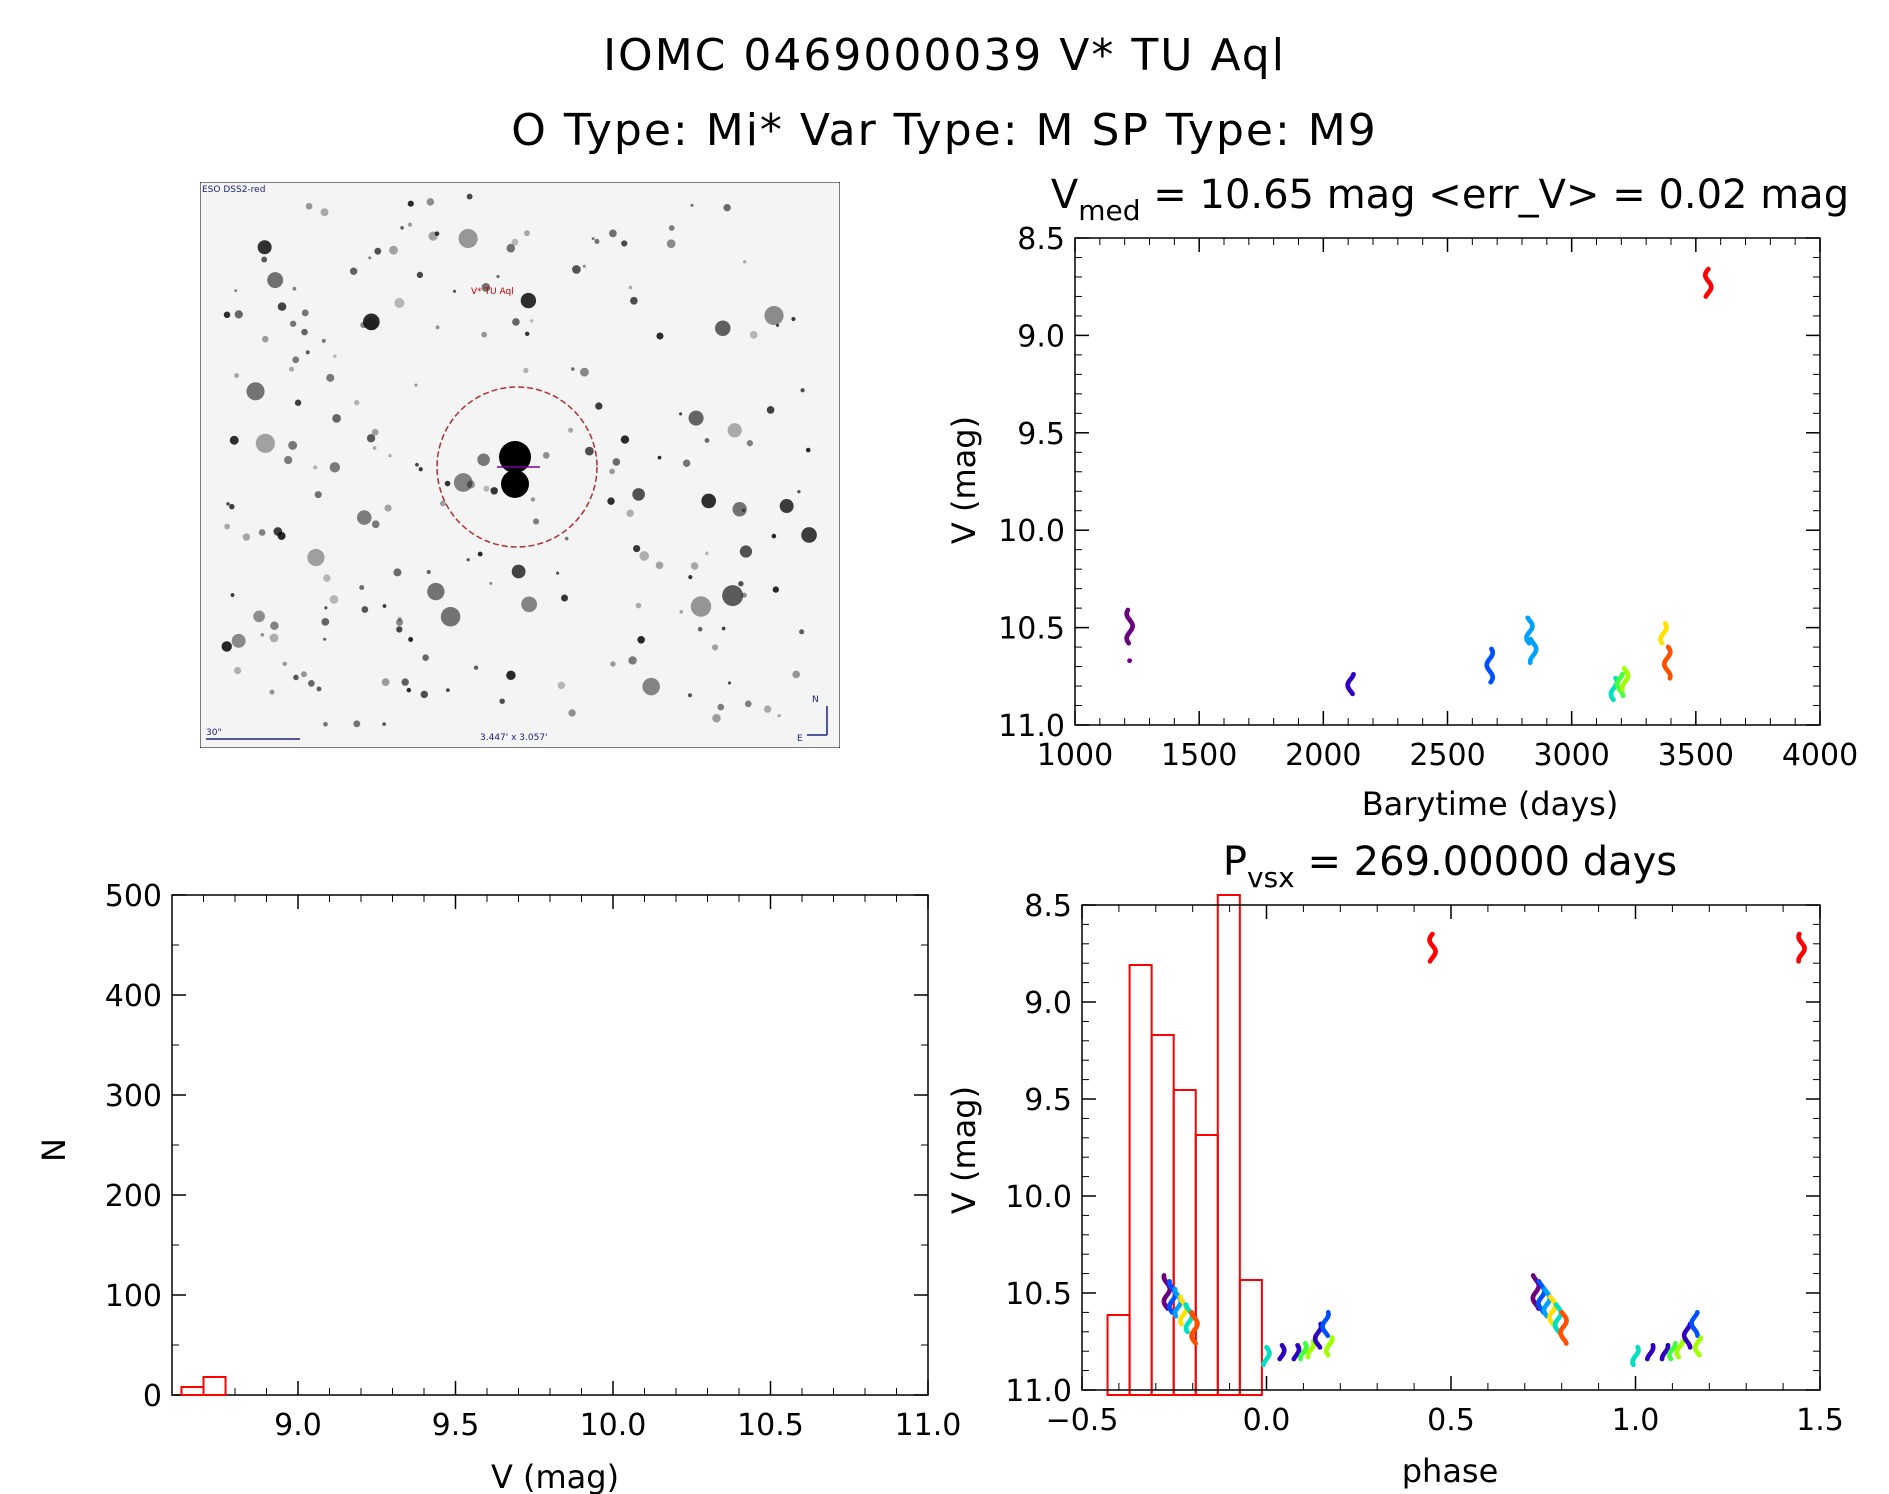  Describe the element at coordinates (233, 190) in the screenshot. I see `survey-label: ESO DSS2-red` at that location.